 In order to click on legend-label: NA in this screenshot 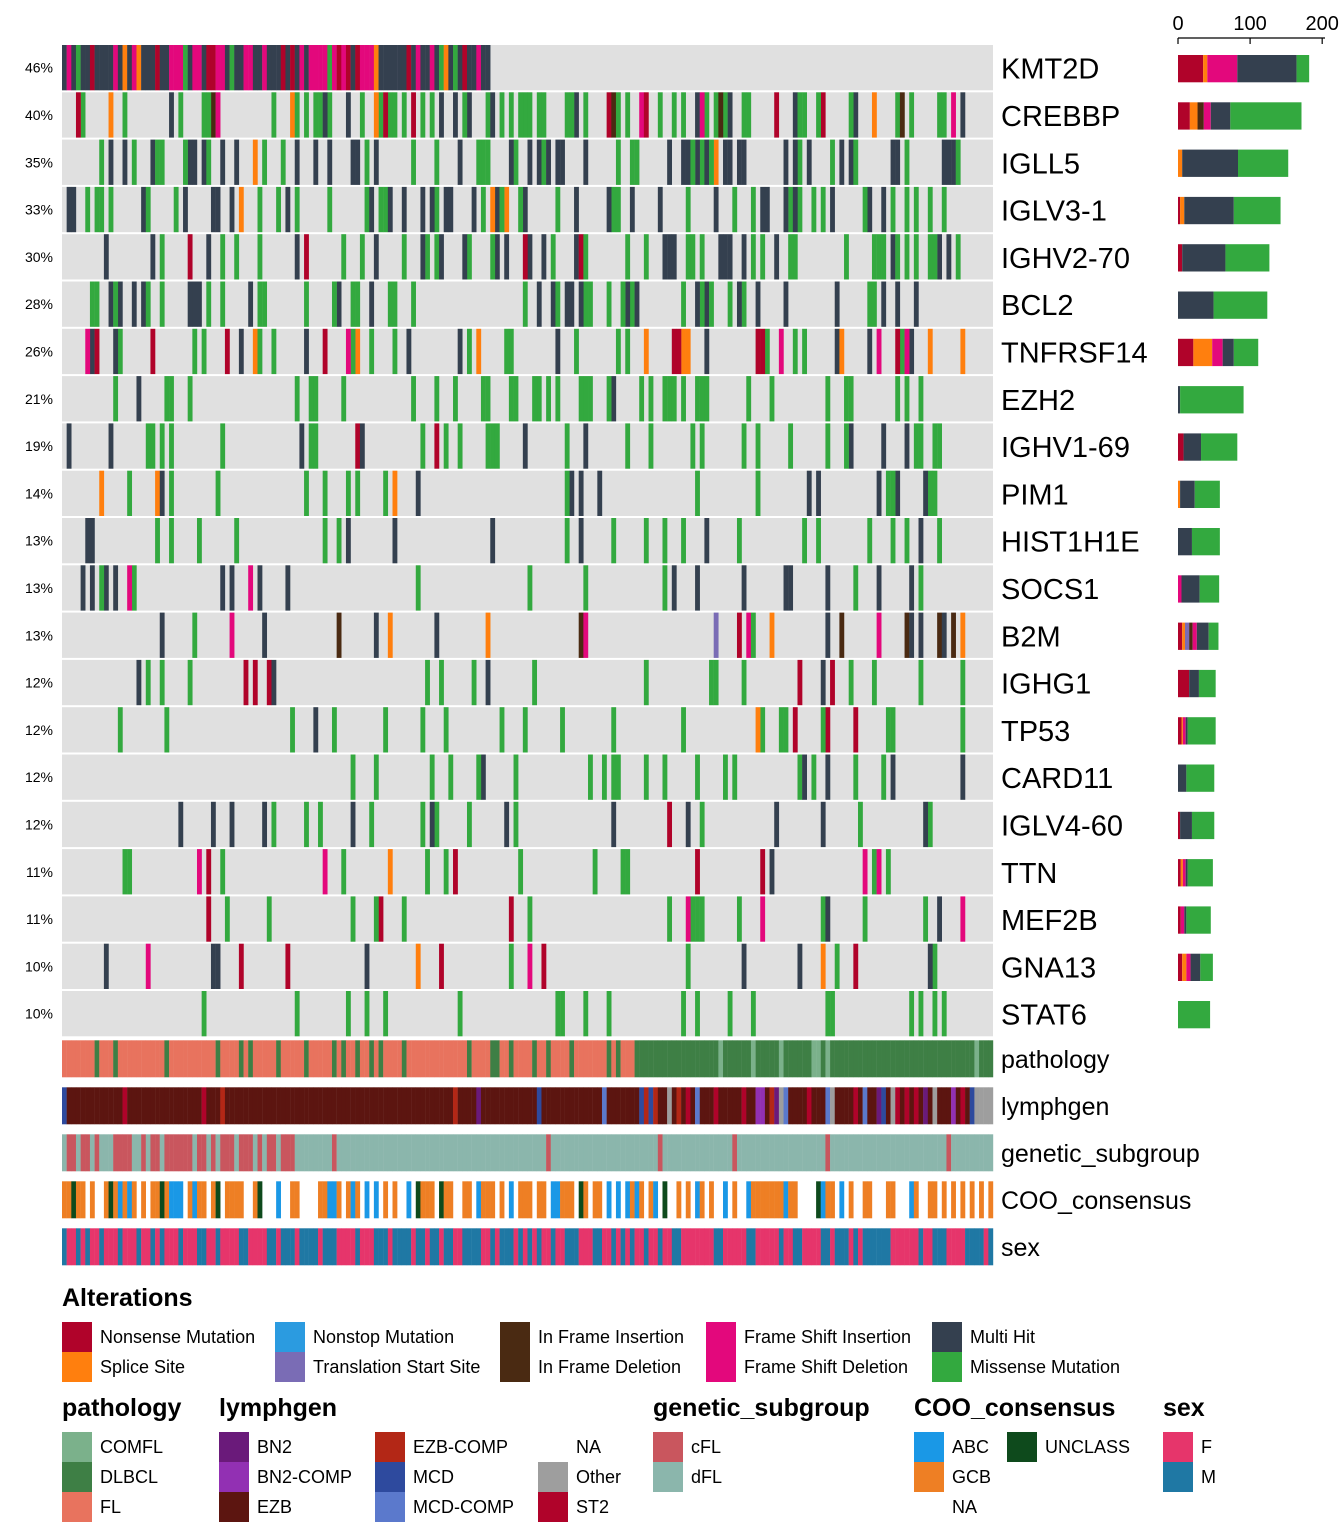, I will do `click(965, 1506)`.